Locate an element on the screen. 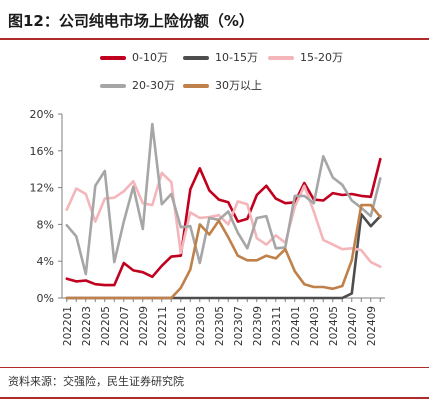  legend-label-20-30: 20-30万 is located at coordinates (153, 85).